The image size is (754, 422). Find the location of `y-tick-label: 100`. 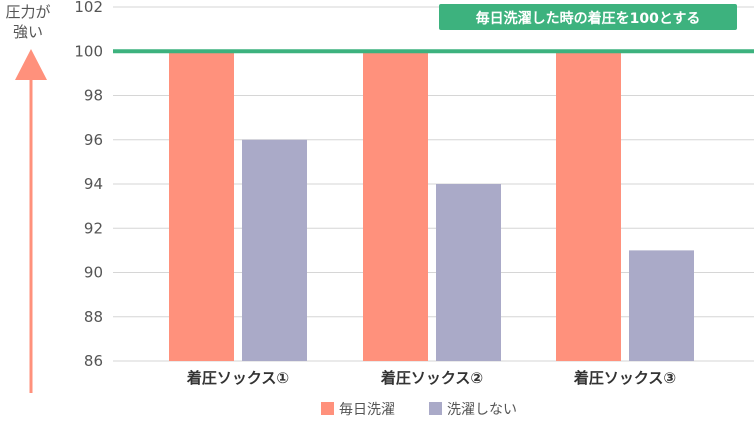

y-tick-label: 100 is located at coordinates (88, 51).